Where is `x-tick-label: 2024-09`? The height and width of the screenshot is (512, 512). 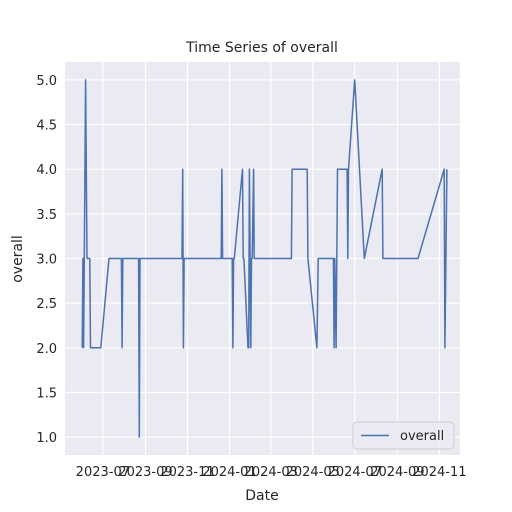
x-tick-label: 2024-09 is located at coordinates (397, 472).